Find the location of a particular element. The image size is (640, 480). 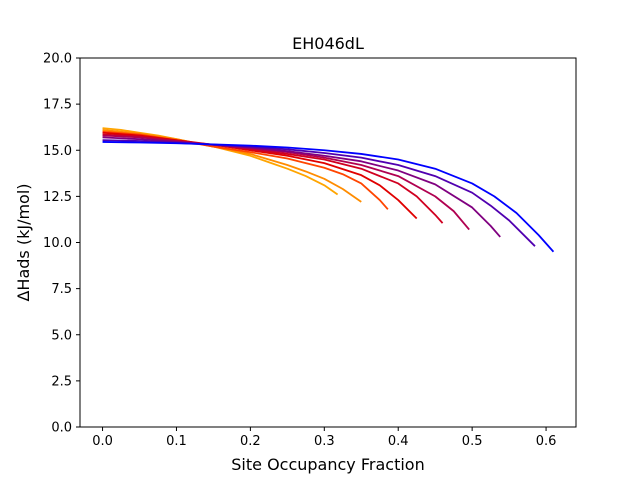

x-axis: 0.0 0.1 0.2 0.3 0.4 0.5 0.6 is located at coordinates (324, 438).